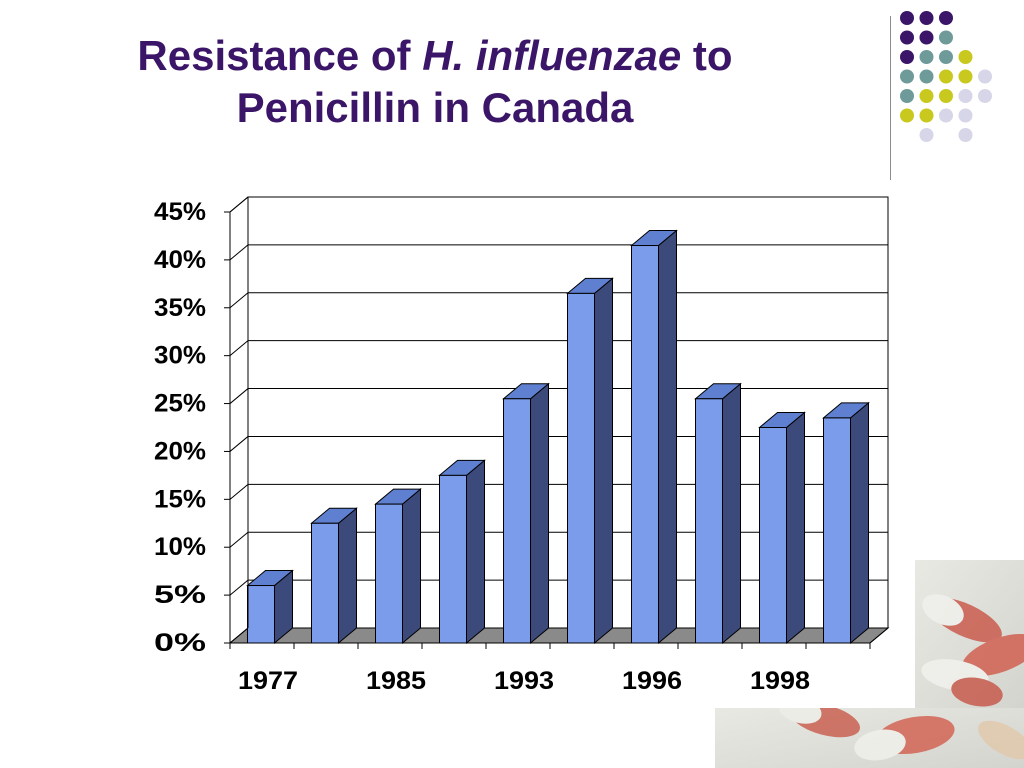  What do you see at coordinates (879, 635) in the screenshot?
I see `x-axis-right-edge` at bounding box center [879, 635].